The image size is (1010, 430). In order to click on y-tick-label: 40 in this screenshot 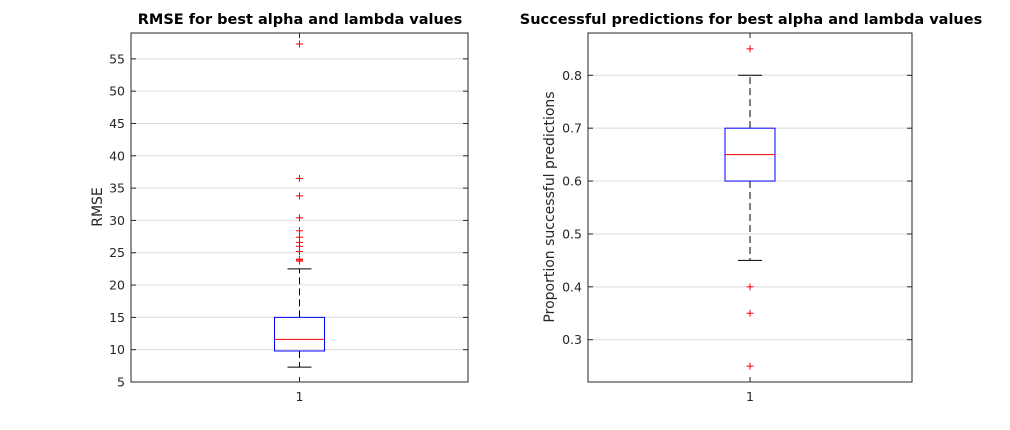, I will do `click(117, 155)`.